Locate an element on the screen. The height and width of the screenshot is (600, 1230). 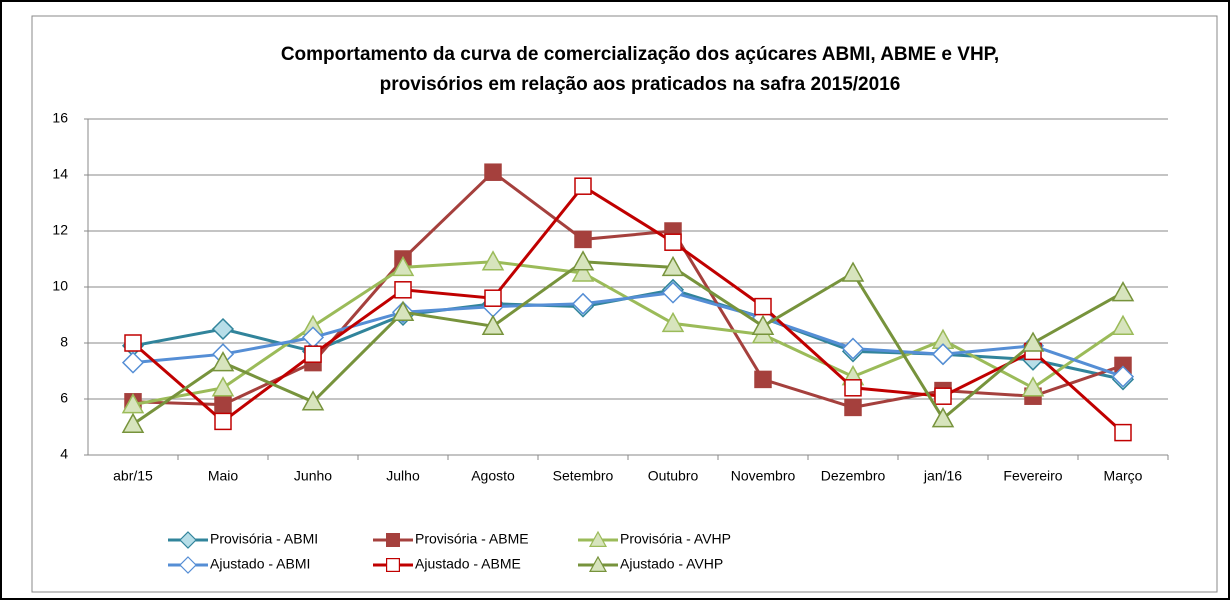
y-tick-label: 8 is located at coordinates (64, 342).